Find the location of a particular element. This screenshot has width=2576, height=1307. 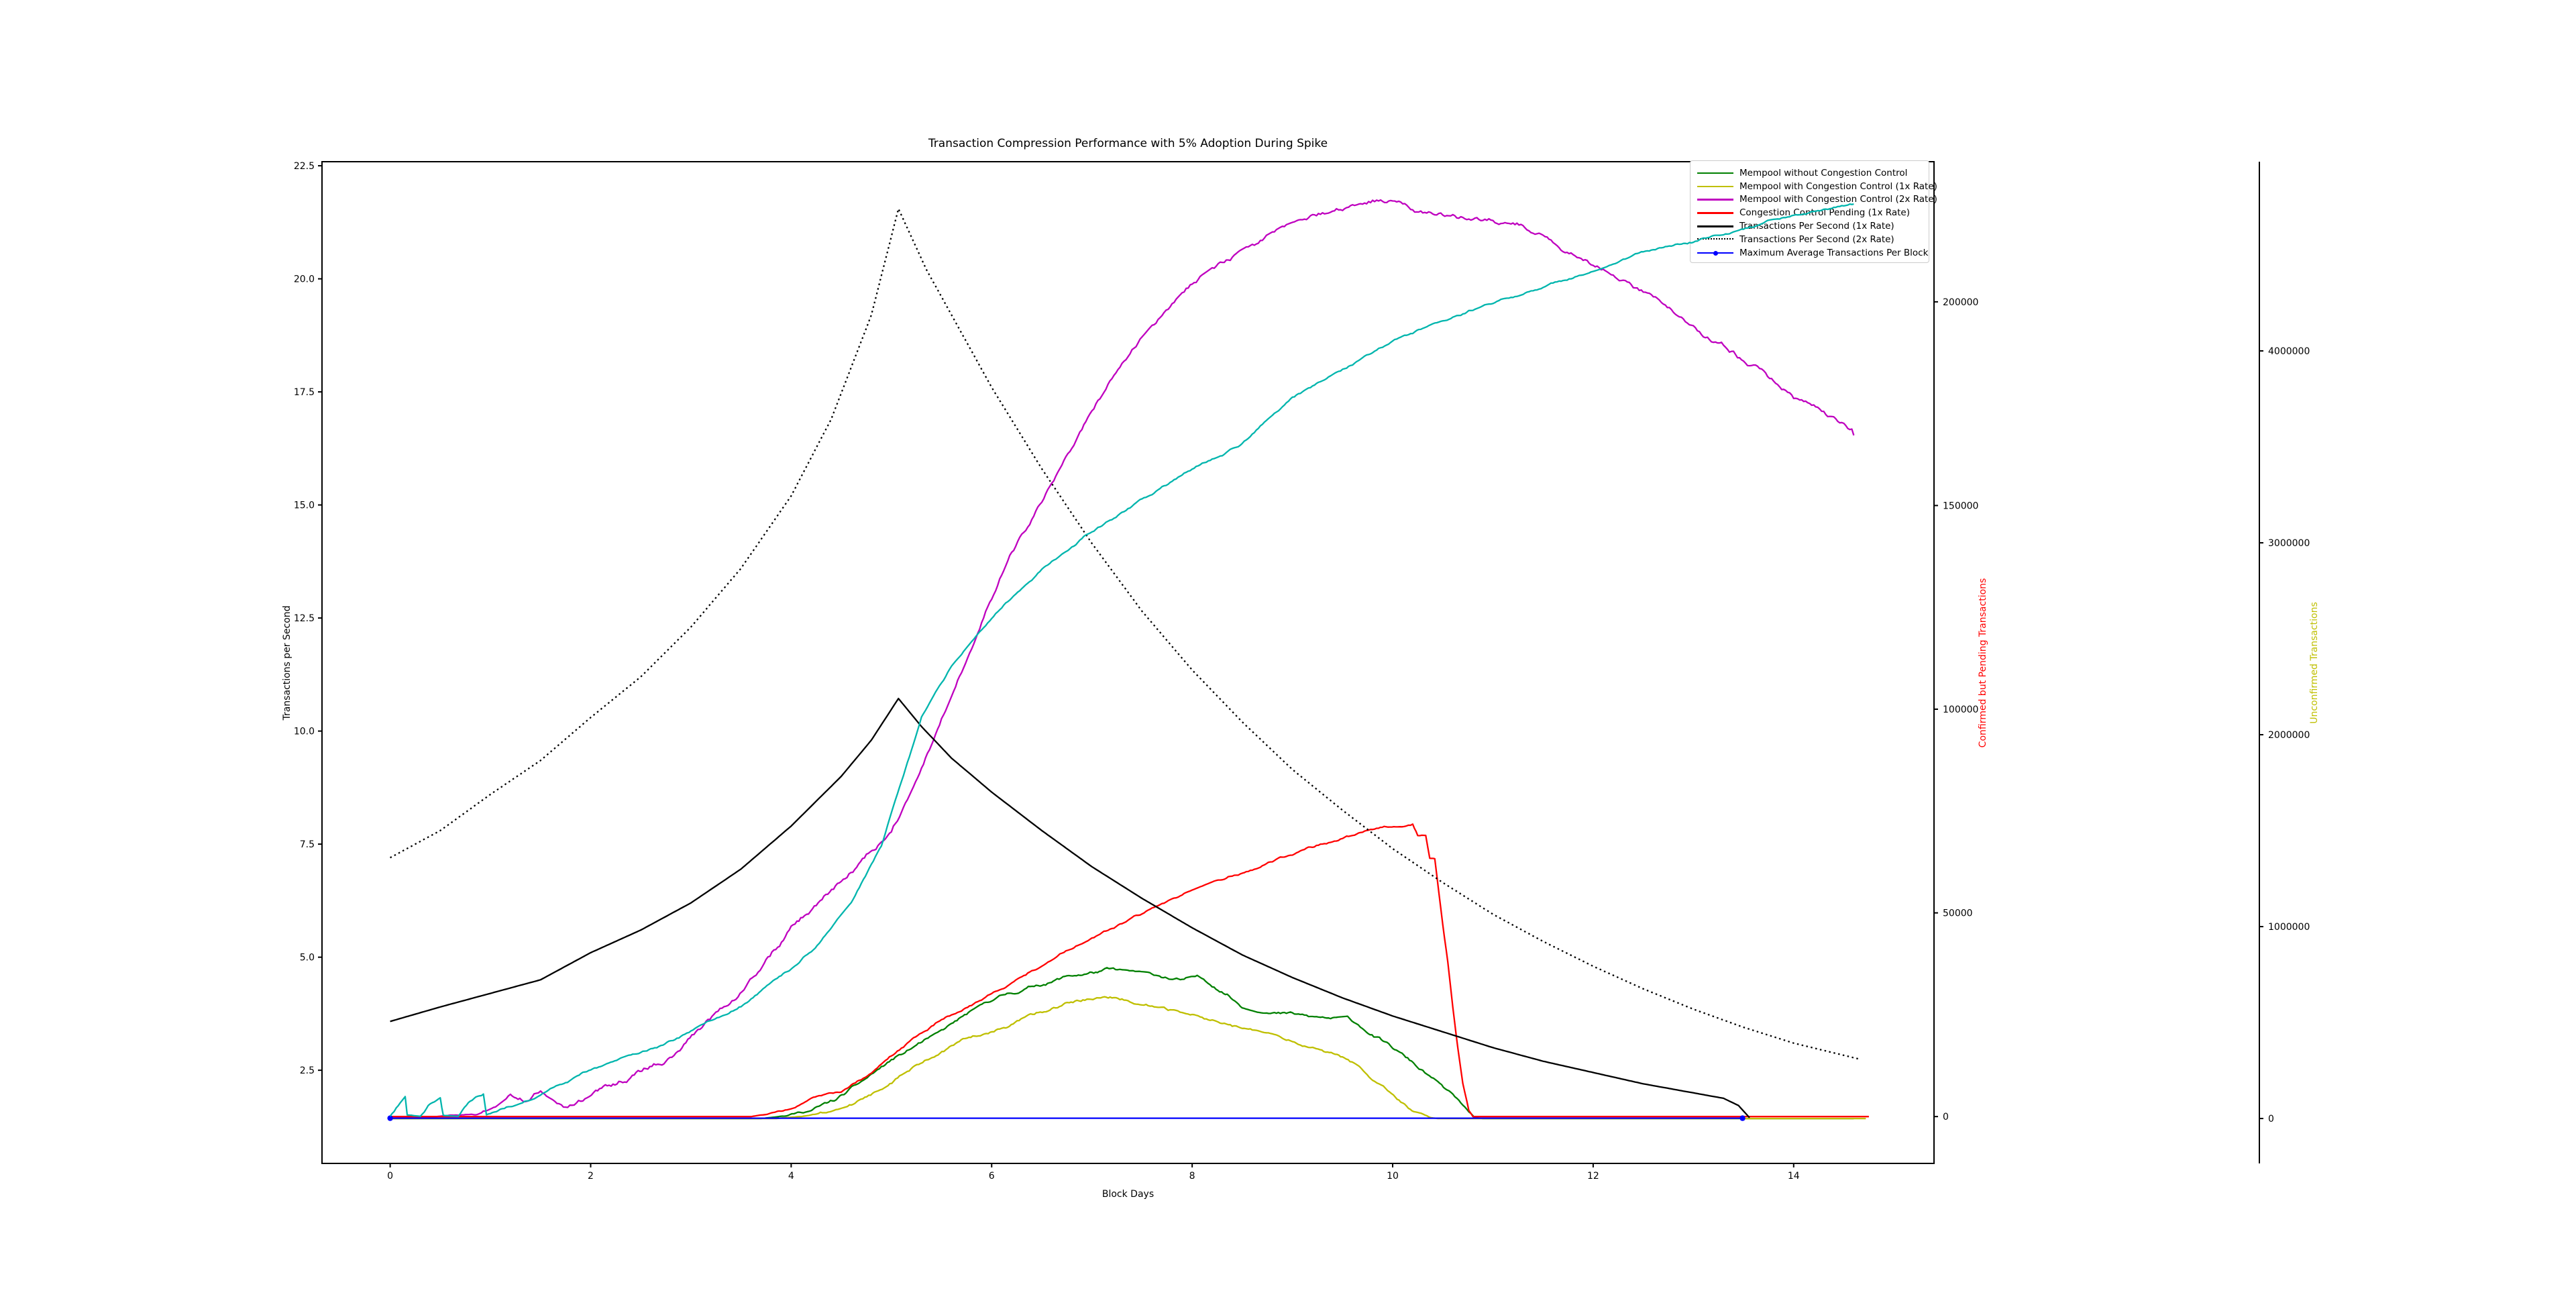

legend-item: Mempool without Congestion Control is located at coordinates (1810, 173).